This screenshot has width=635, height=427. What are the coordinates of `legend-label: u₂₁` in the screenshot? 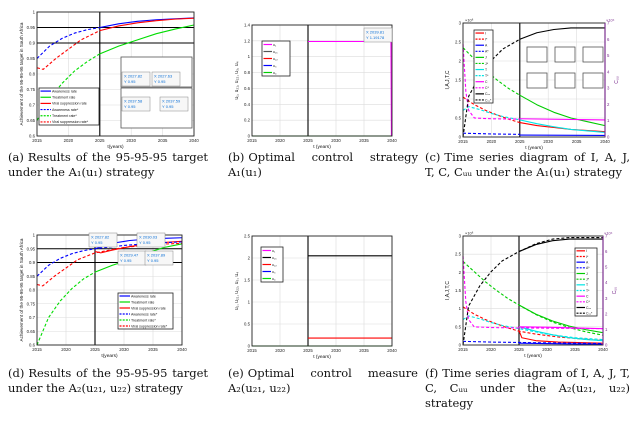 It's located at (275, 52).